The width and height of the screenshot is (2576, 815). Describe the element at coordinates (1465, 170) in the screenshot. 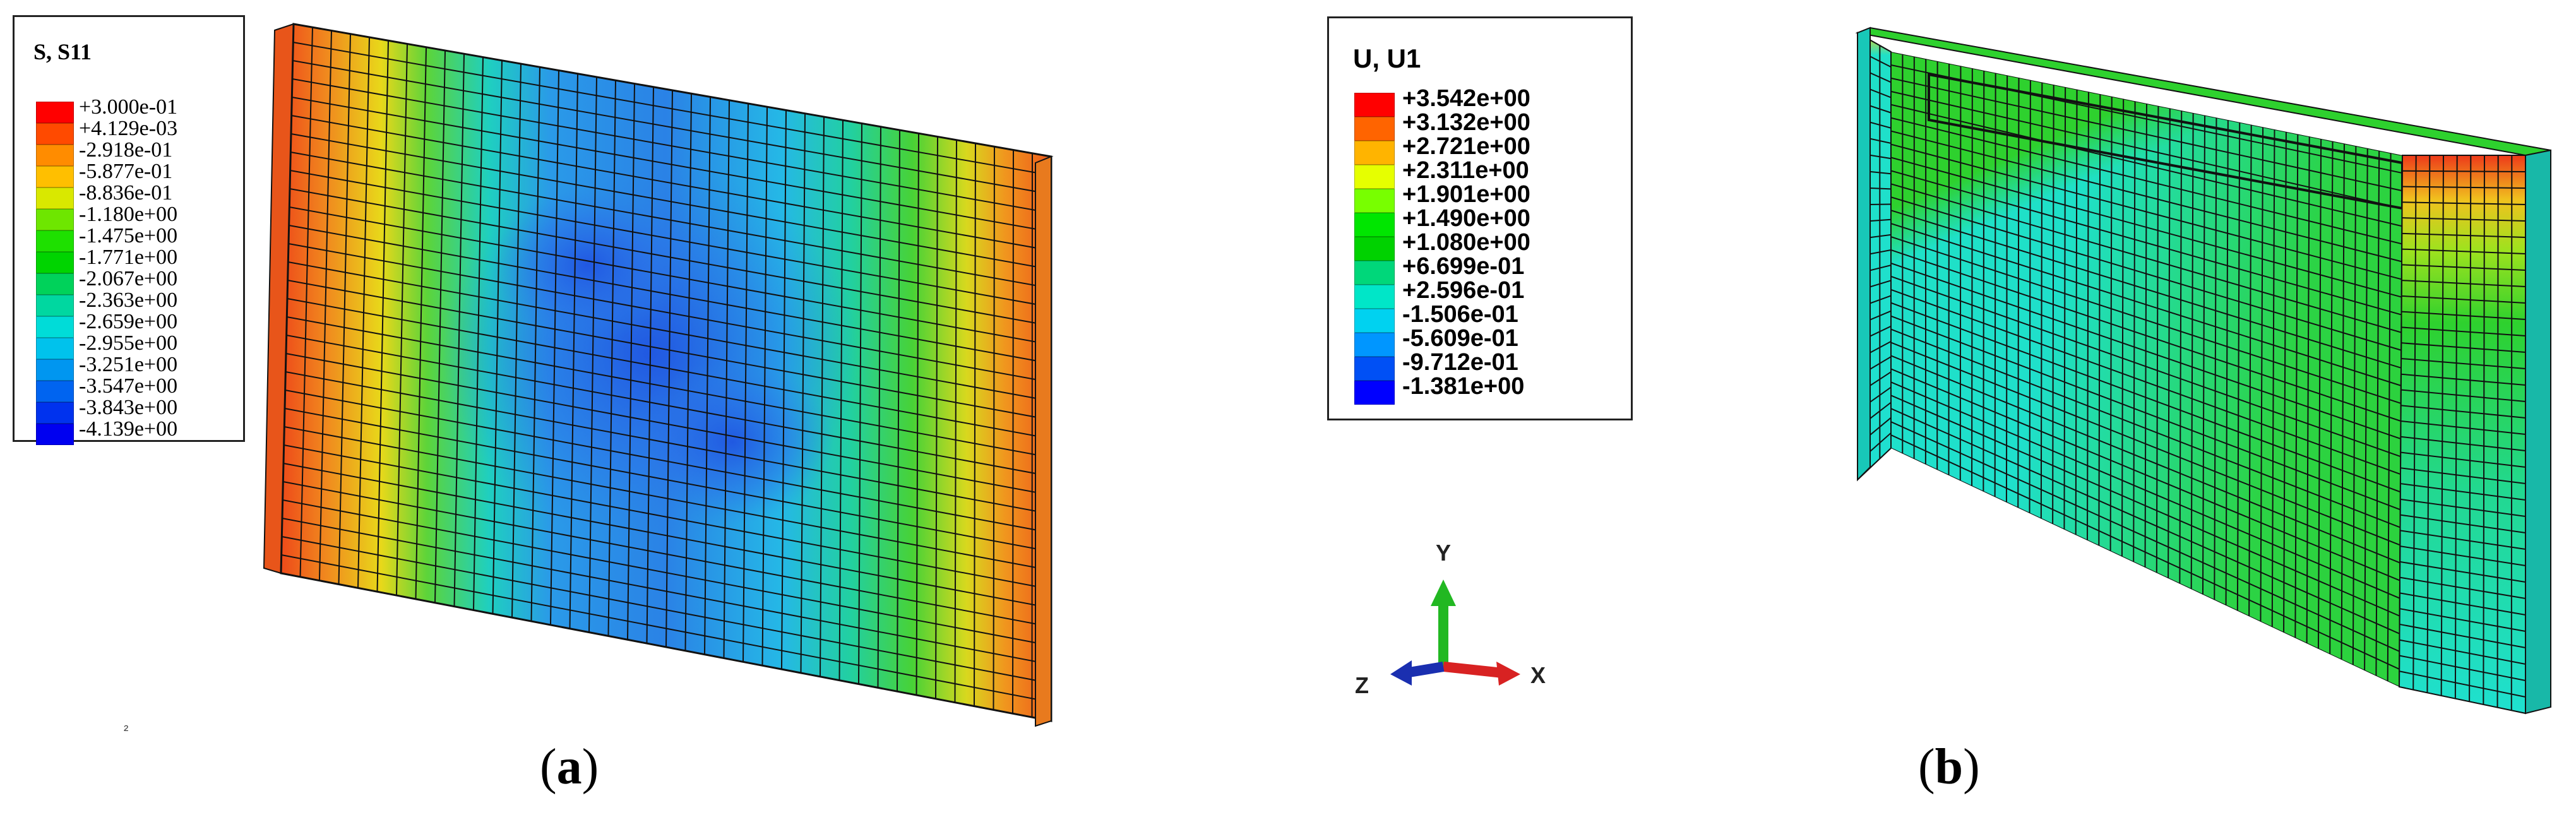

I see `legend-value: +2.311e+00` at that location.